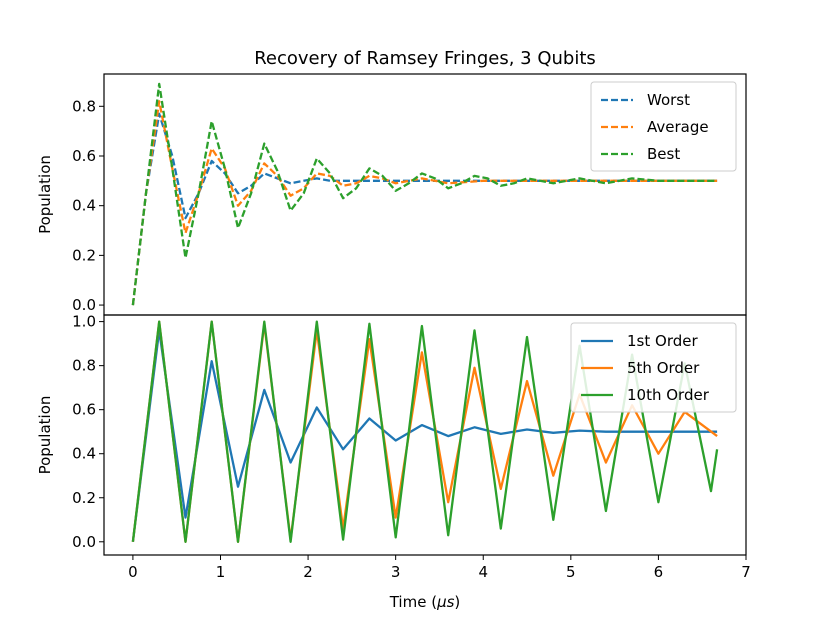 The image size is (830, 623). I want to click on y-tick-label-top: 0.6, so click(84, 156).